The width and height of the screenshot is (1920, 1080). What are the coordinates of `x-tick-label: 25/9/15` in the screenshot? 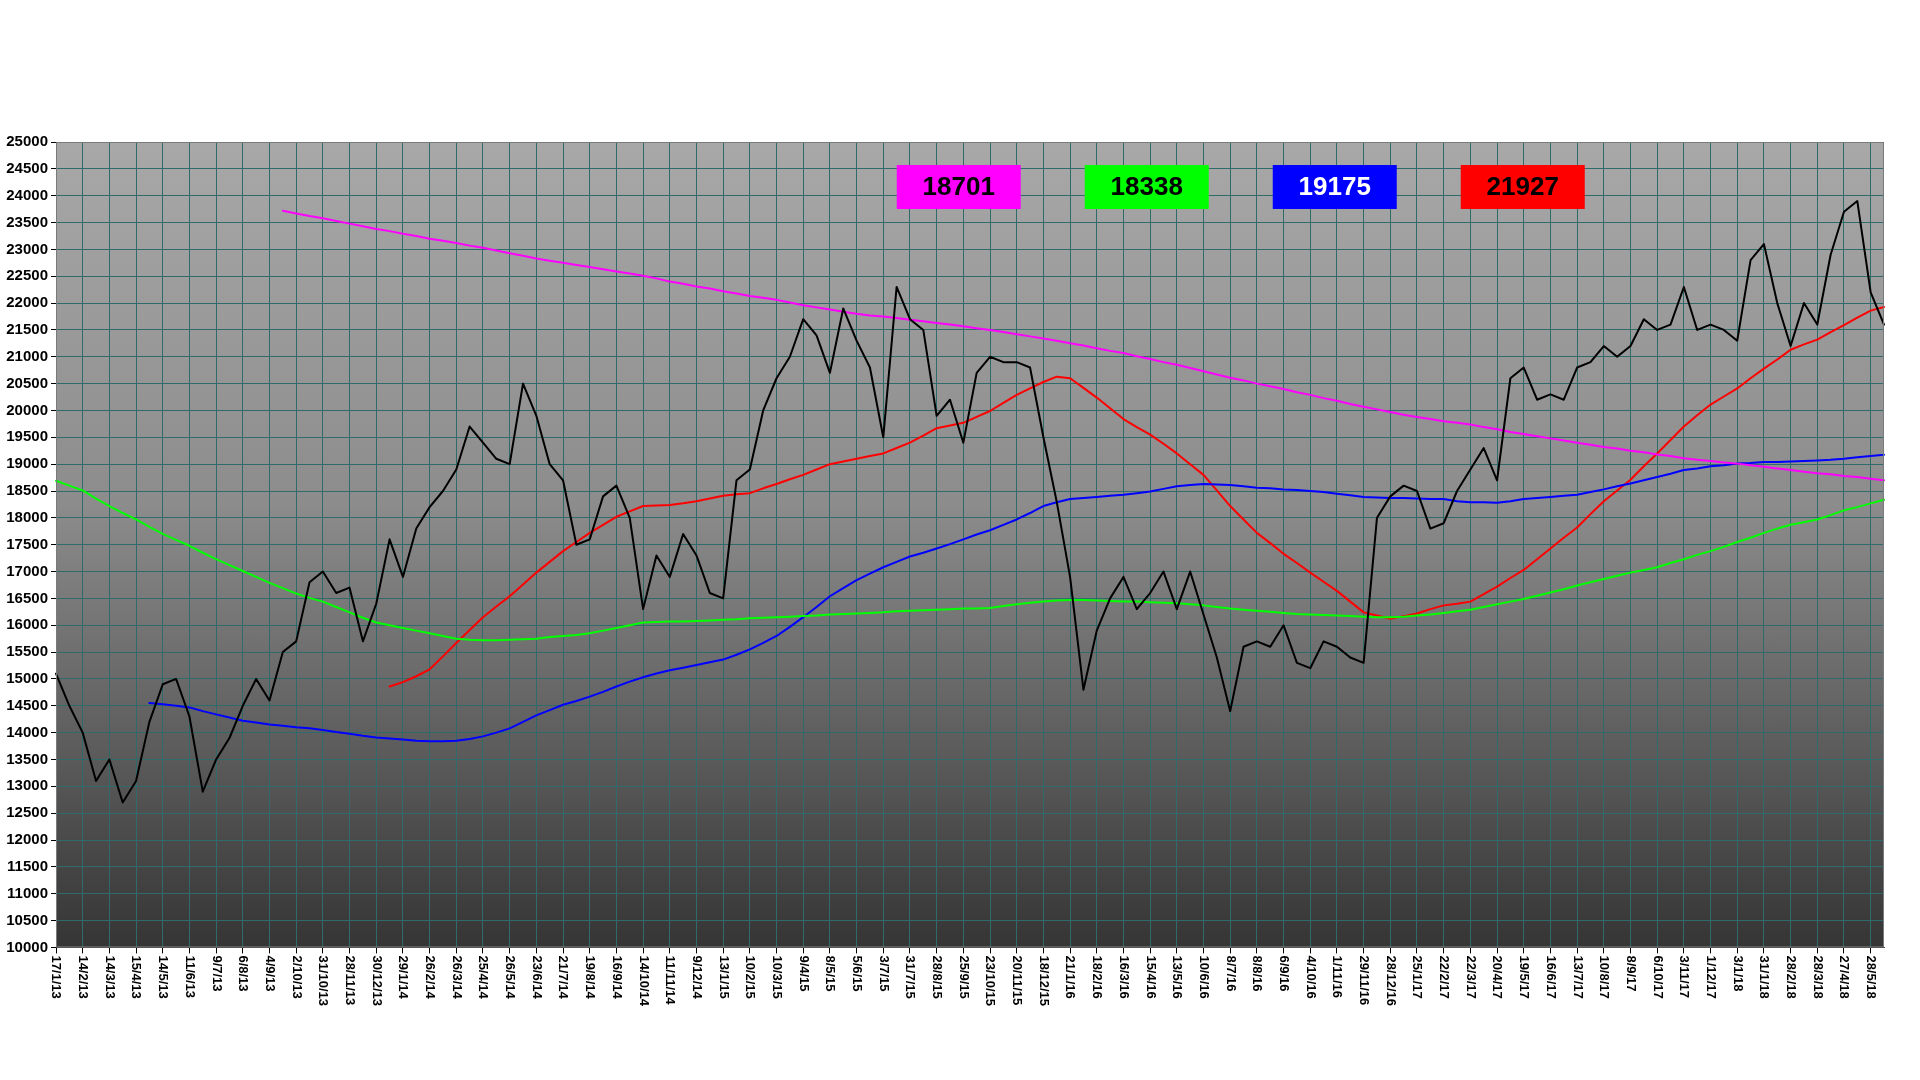 It's located at (964, 977).